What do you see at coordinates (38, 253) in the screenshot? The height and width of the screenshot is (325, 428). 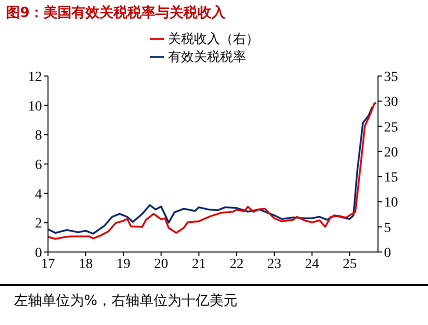 I see `y-tick-label: 0` at bounding box center [38, 253].